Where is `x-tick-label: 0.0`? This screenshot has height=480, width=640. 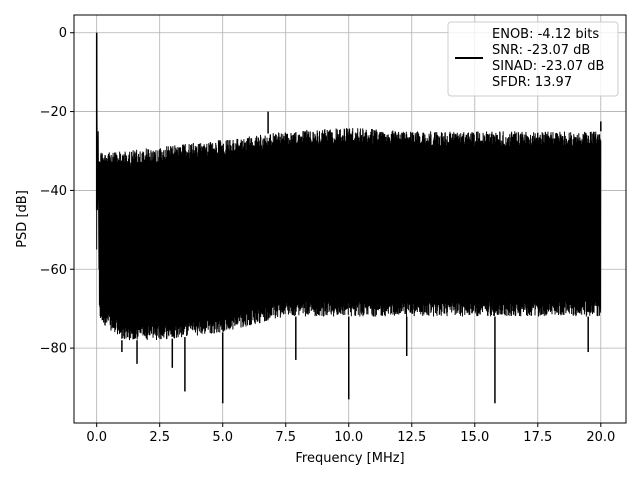 x-tick-label: 0.0 is located at coordinates (96, 437).